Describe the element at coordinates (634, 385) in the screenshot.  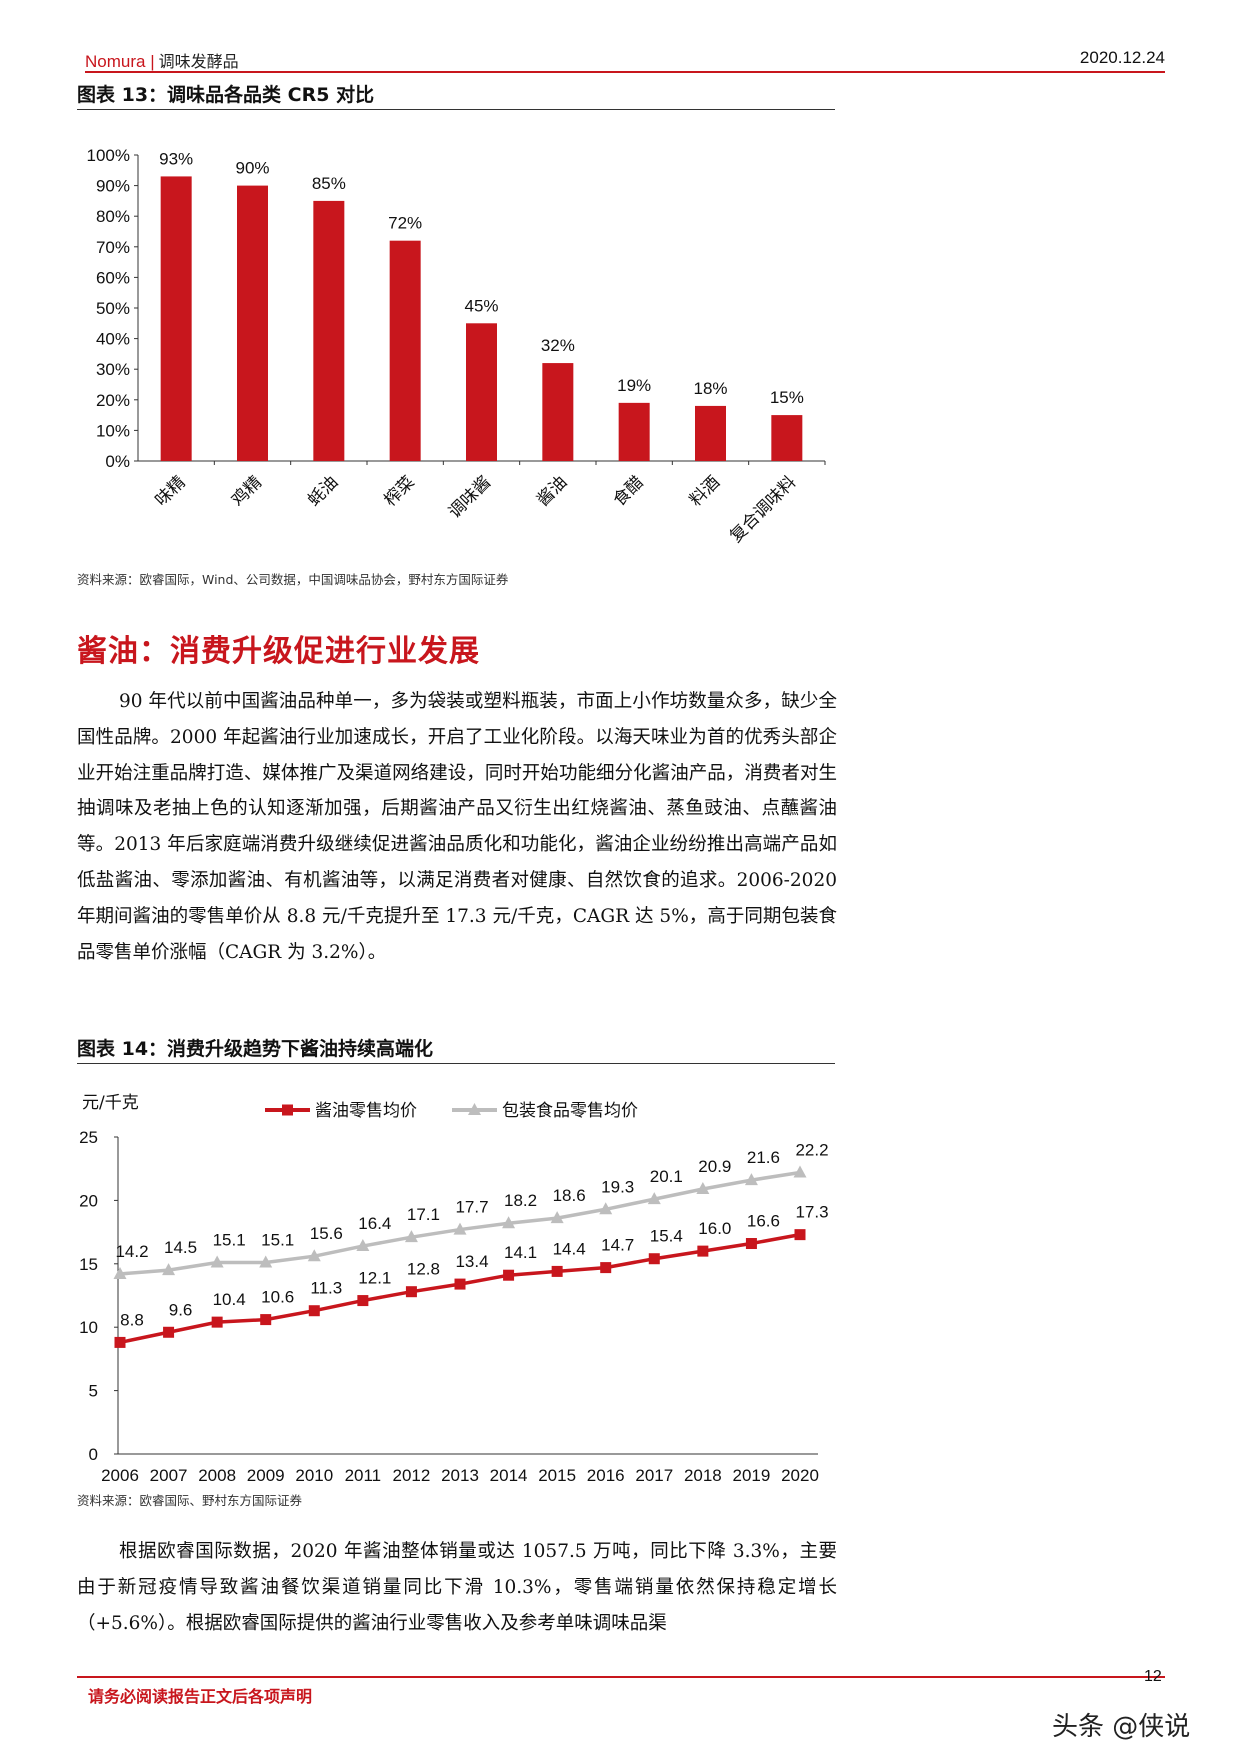
I see `bar-value-label: 19%` at that location.